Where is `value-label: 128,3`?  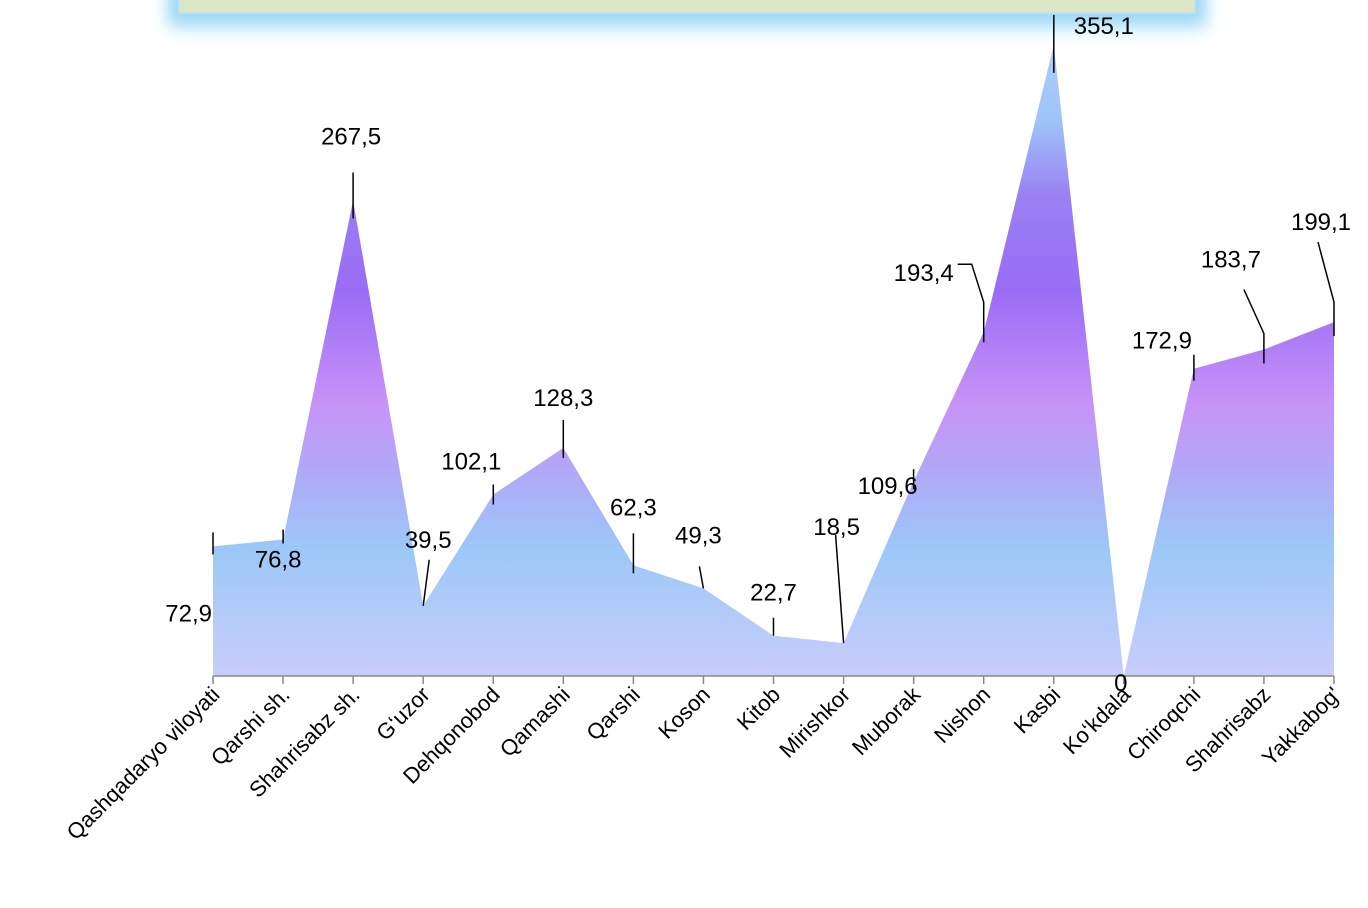 value-label: 128,3 is located at coordinates (563, 398).